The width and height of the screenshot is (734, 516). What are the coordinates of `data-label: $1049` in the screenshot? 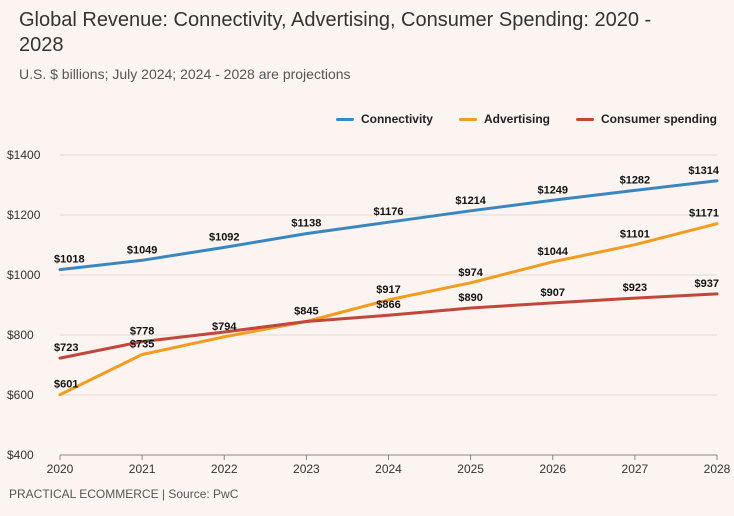 It's located at (142, 250).